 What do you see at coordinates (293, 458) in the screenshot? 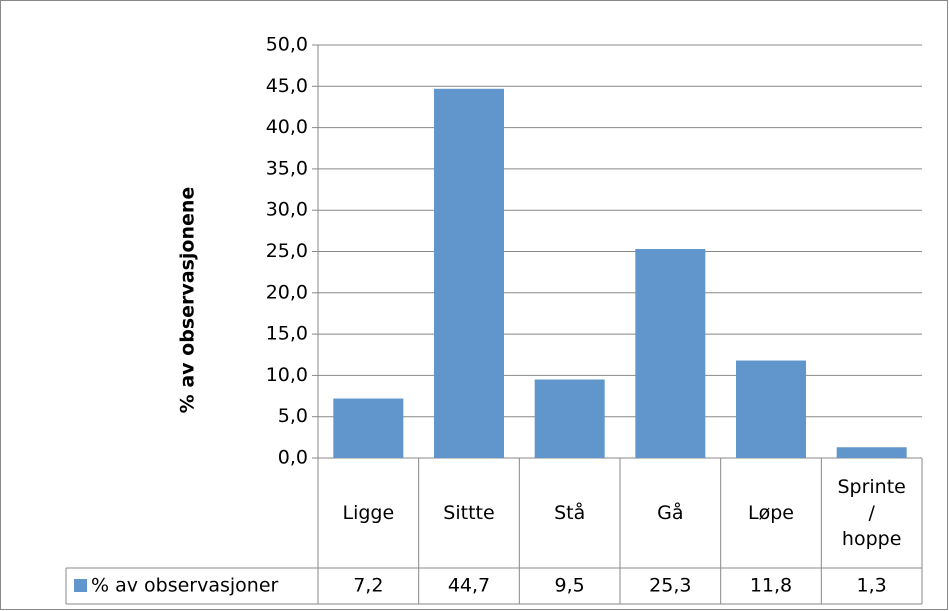
I see `y-tick-label: 0,0` at bounding box center [293, 458].